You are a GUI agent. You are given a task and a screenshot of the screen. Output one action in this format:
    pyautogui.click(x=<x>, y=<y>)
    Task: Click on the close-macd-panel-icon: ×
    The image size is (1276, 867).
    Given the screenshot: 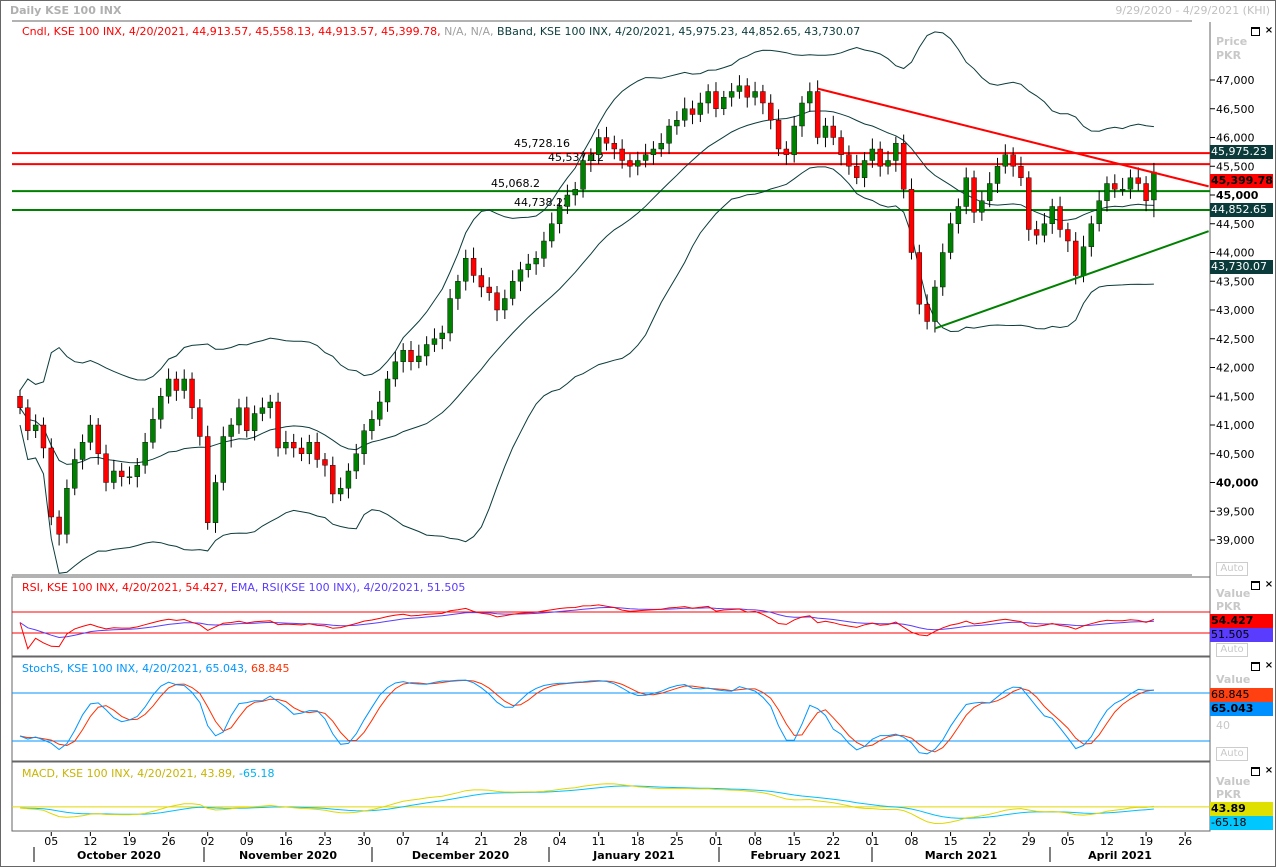 What is the action you would take?
    pyautogui.click(x=1269, y=770)
    